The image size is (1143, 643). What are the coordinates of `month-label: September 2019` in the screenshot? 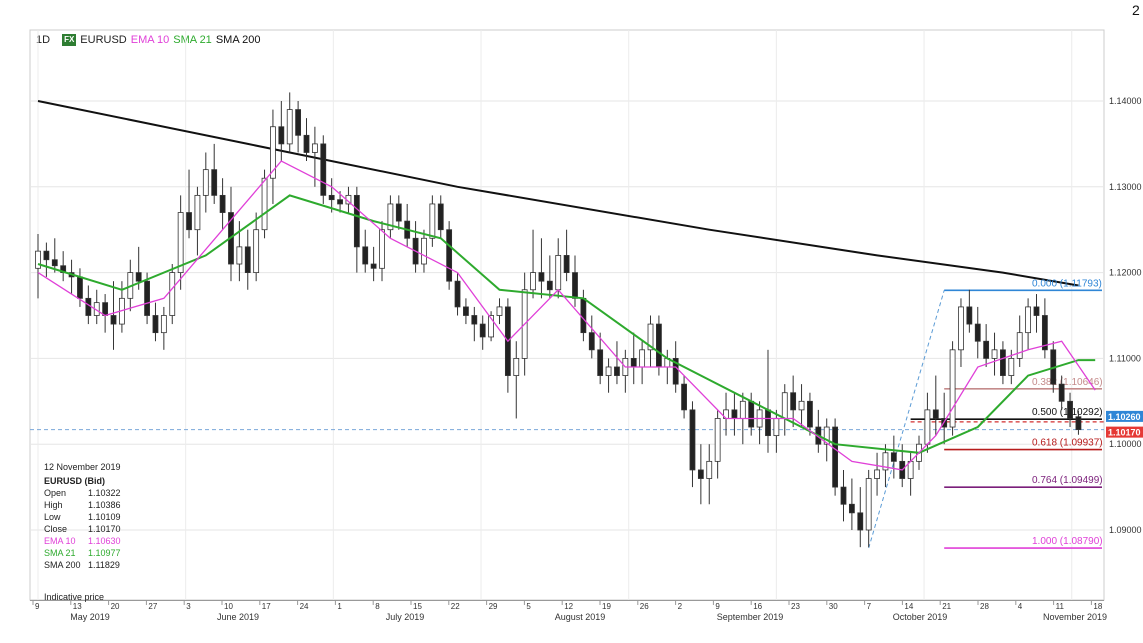 It's located at (750, 617).